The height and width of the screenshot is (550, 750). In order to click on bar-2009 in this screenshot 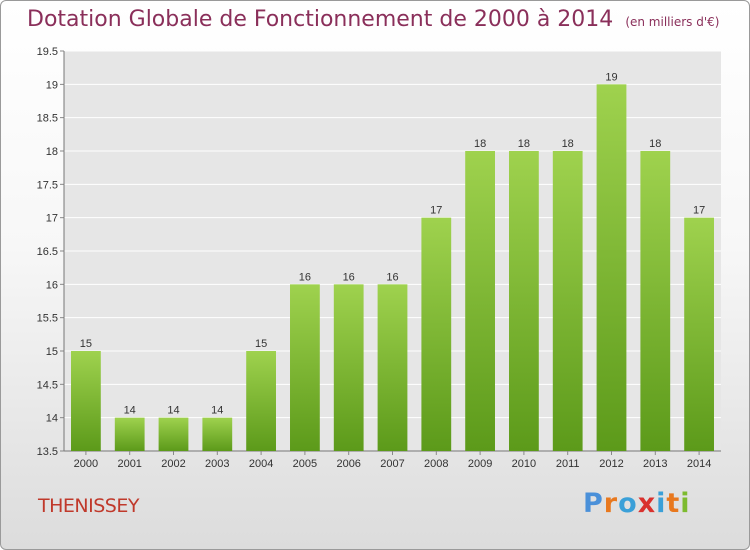, I will do `click(480, 301)`.